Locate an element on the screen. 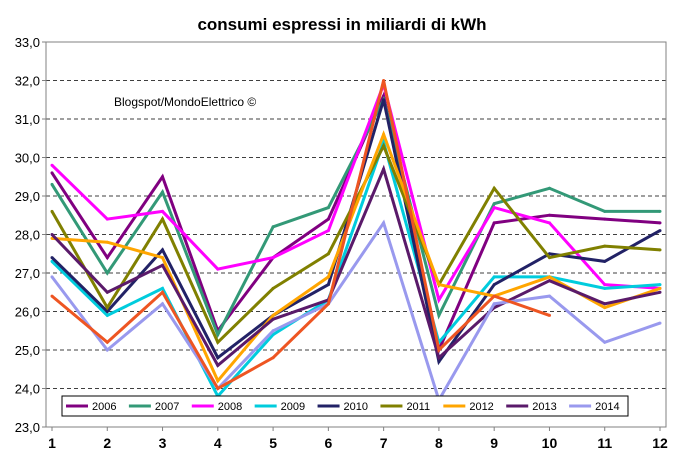  y-tick-label: 28,0 is located at coordinates (27, 235).